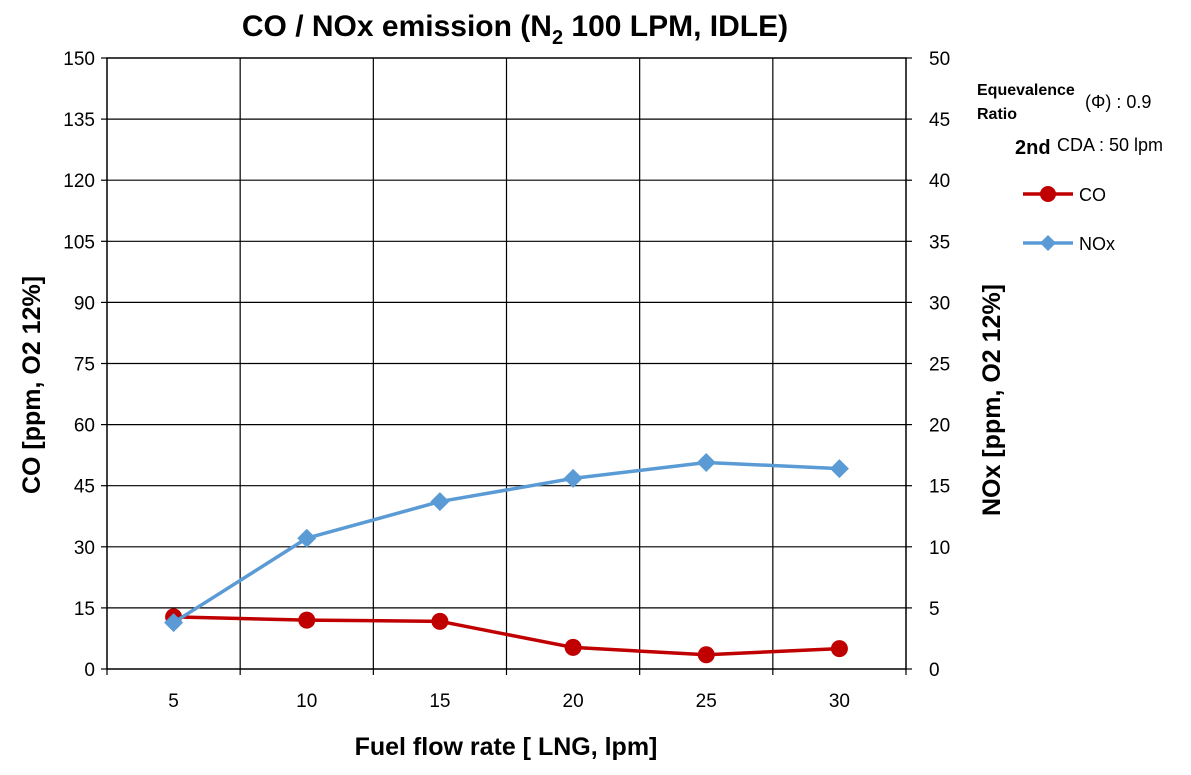  What do you see at coordinates (1048, 194) in the screenshot?
I see `co-legend-marker` at bounding box center [1048, 194].